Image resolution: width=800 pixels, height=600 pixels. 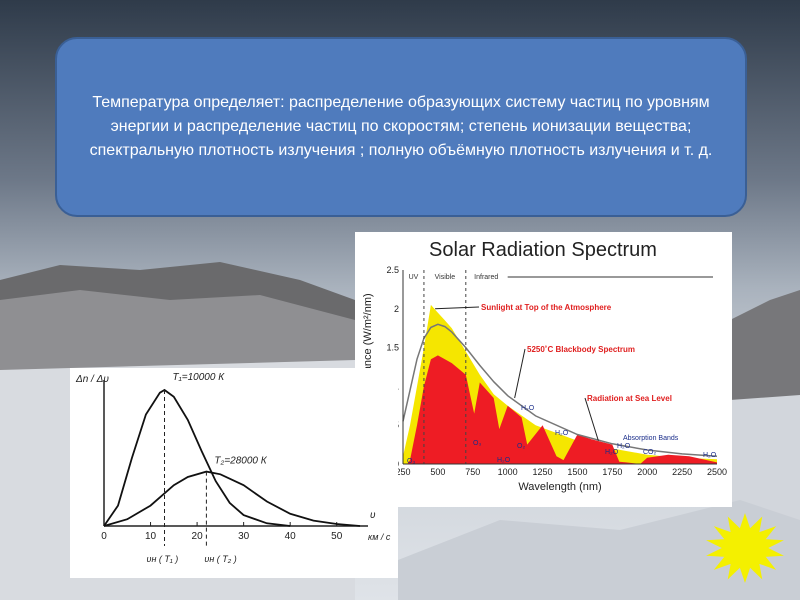 I want to click on x-tick-label: 0, so click(x=104, y=536).